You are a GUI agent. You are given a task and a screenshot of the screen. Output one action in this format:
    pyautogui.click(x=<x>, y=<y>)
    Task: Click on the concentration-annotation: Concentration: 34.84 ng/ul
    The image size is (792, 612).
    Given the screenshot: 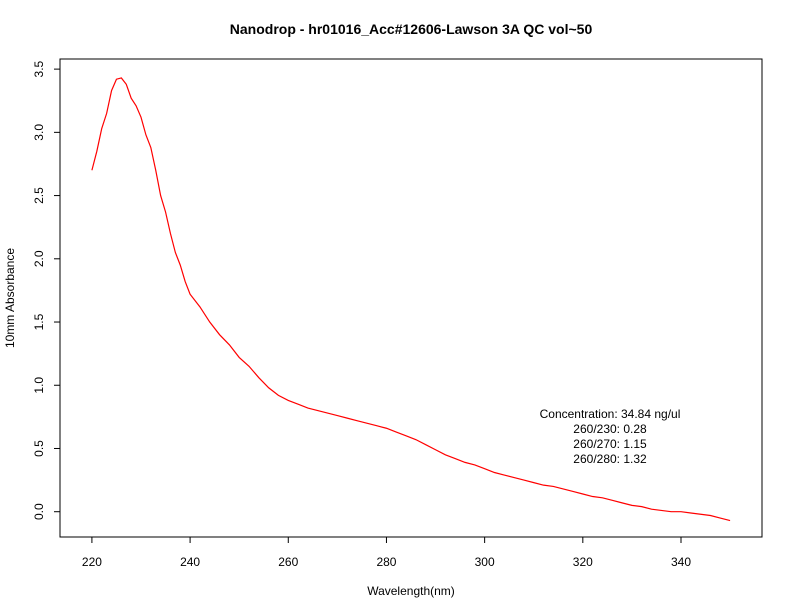 What is the action you would take?
    pyautogui.click(x=610, y=414)
    